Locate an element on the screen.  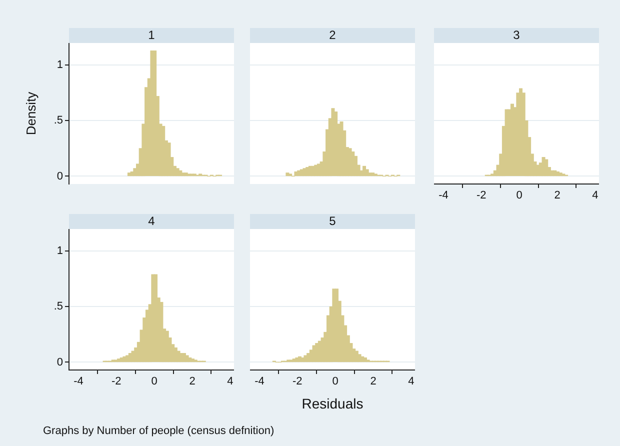
chart-title: 4 is located at coordinates (151, 221).